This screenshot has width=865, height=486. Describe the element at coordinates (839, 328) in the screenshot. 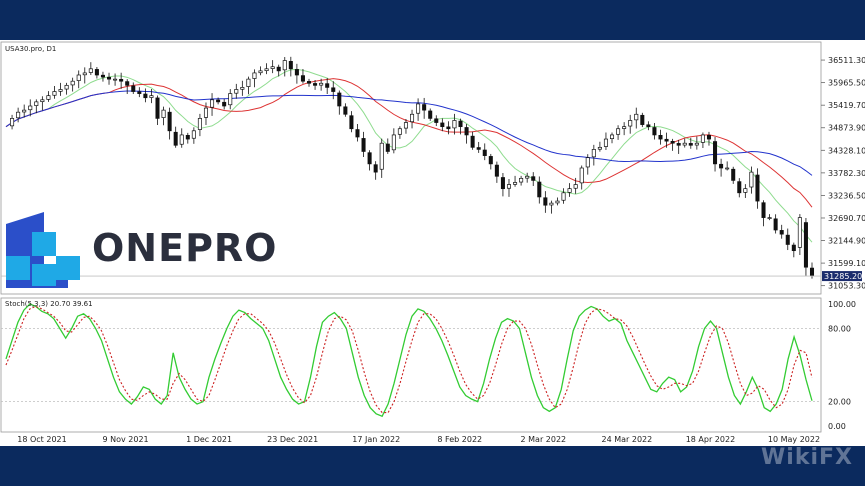

I see `stoch-tick-label: 80.00` at that location.